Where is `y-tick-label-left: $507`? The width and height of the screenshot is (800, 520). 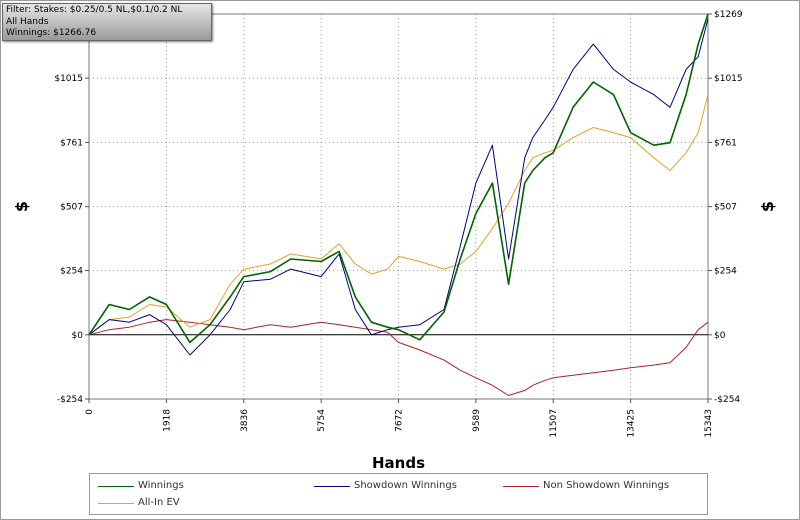
y-tick-label-left: $507 is located at coordinates (71, 208).